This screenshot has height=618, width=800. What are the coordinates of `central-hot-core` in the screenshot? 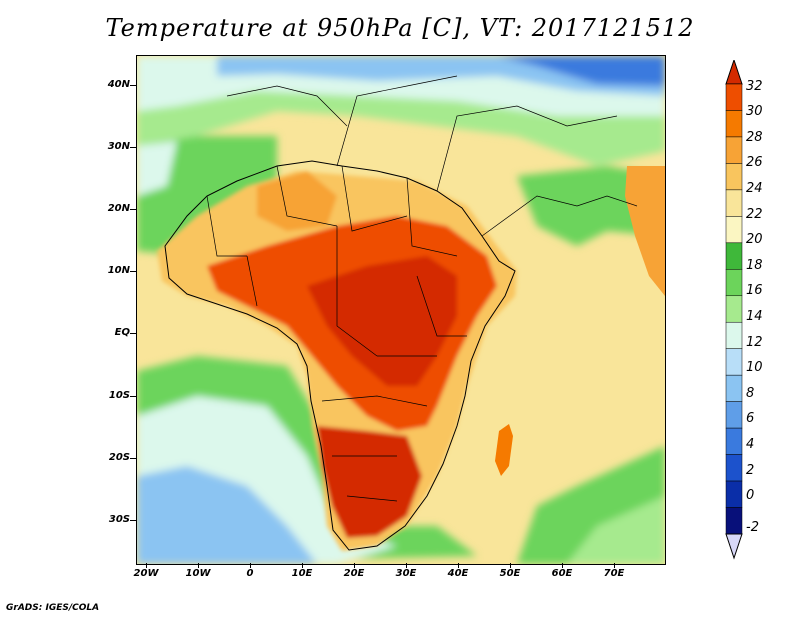 It's located at (382, 321).